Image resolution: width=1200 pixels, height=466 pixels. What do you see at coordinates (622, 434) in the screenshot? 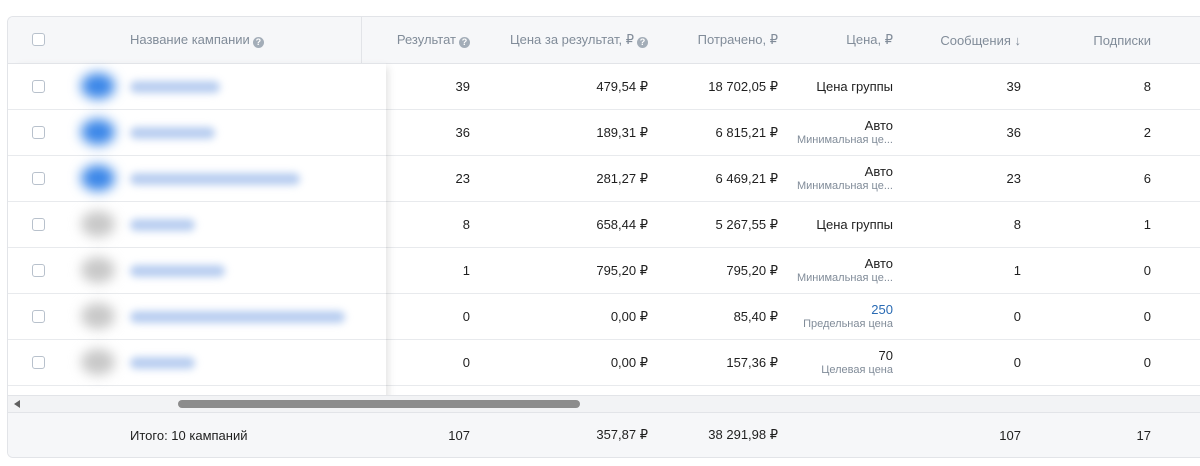
I see `total-cost-per-result: 357,87 ₽` at bounding box center [622, 434].